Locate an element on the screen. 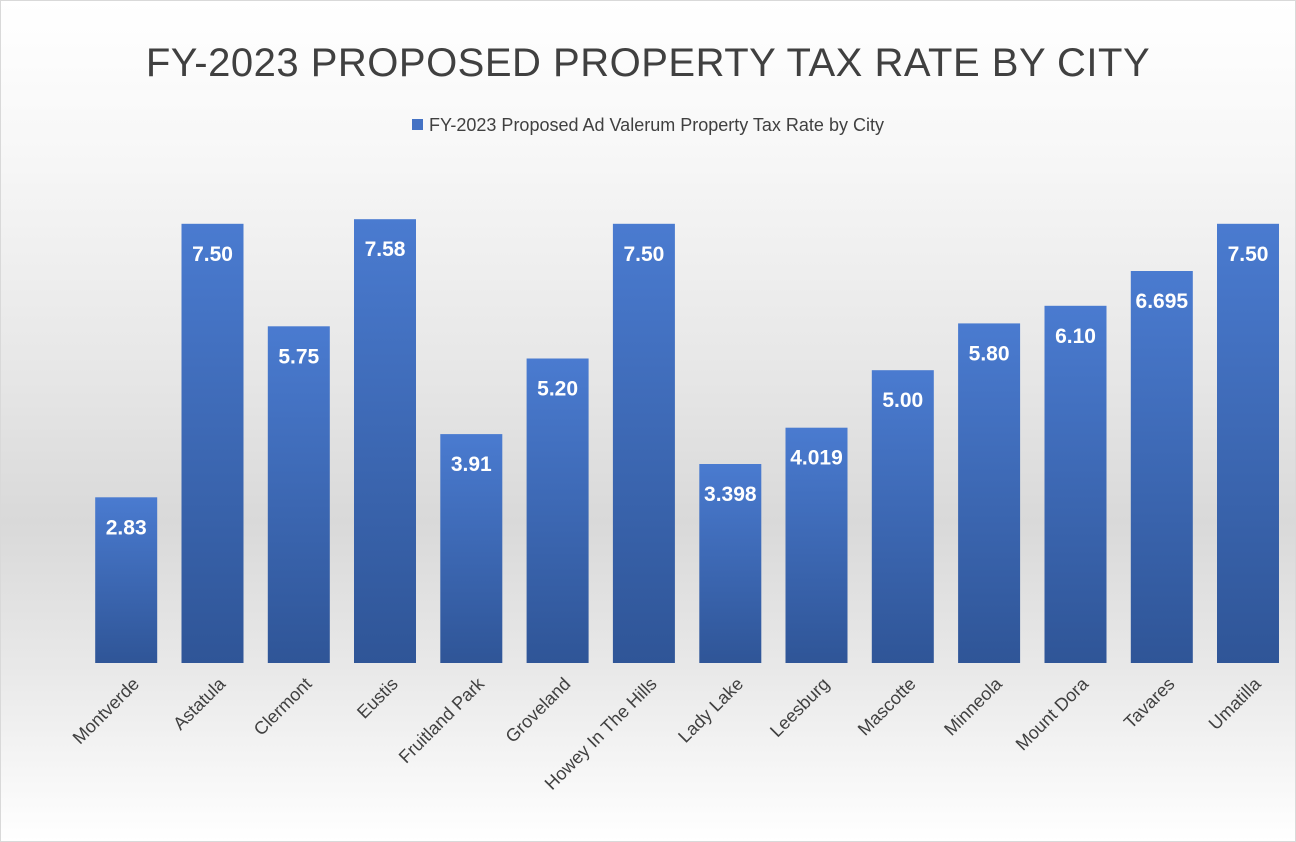 Image resolution: width=1296 pixels, height=842 pixels. data-label: 7.58 is located at coordinates (385, 249).